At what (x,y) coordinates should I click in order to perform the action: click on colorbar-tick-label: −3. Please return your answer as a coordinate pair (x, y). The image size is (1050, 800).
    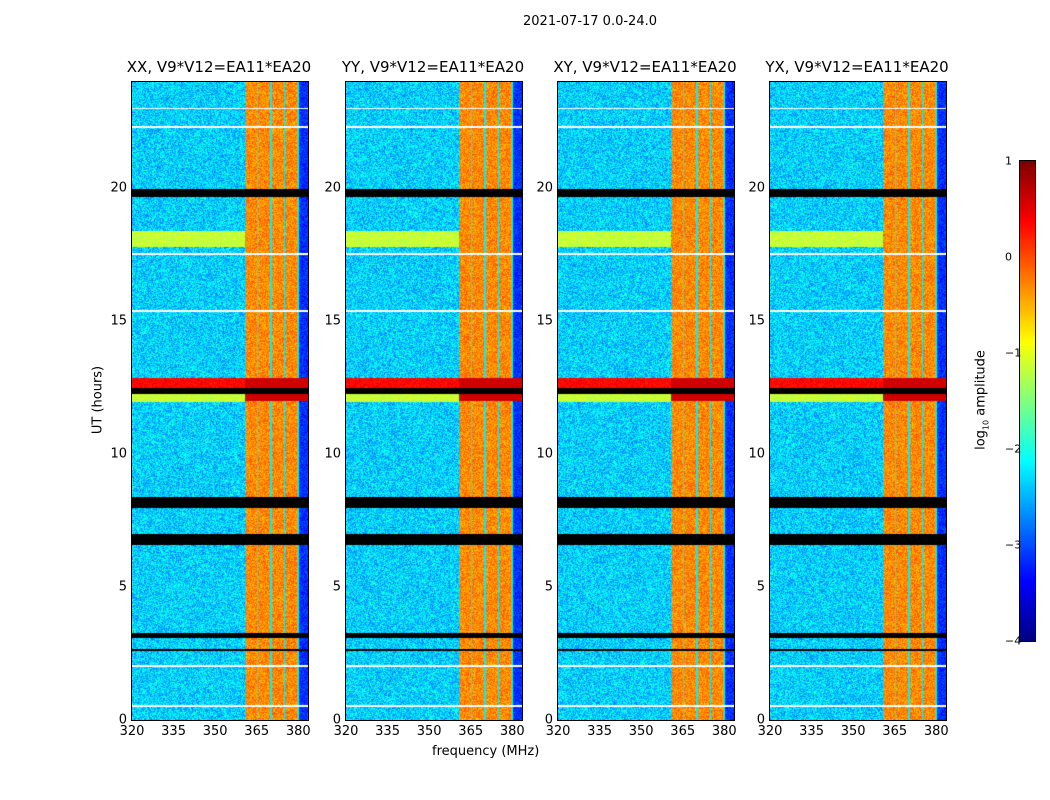
    Looking at the image, I should click on (1013, 545).